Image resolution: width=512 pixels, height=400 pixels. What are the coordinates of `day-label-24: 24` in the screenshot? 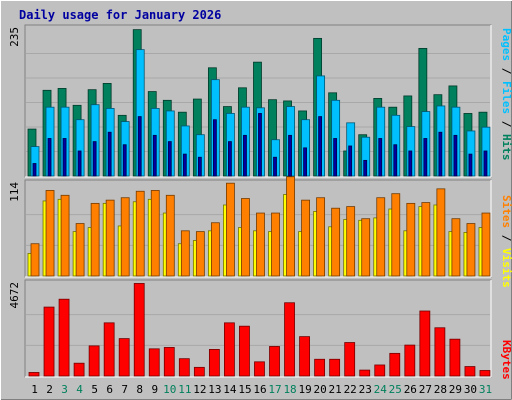 It's located at (381, 389).